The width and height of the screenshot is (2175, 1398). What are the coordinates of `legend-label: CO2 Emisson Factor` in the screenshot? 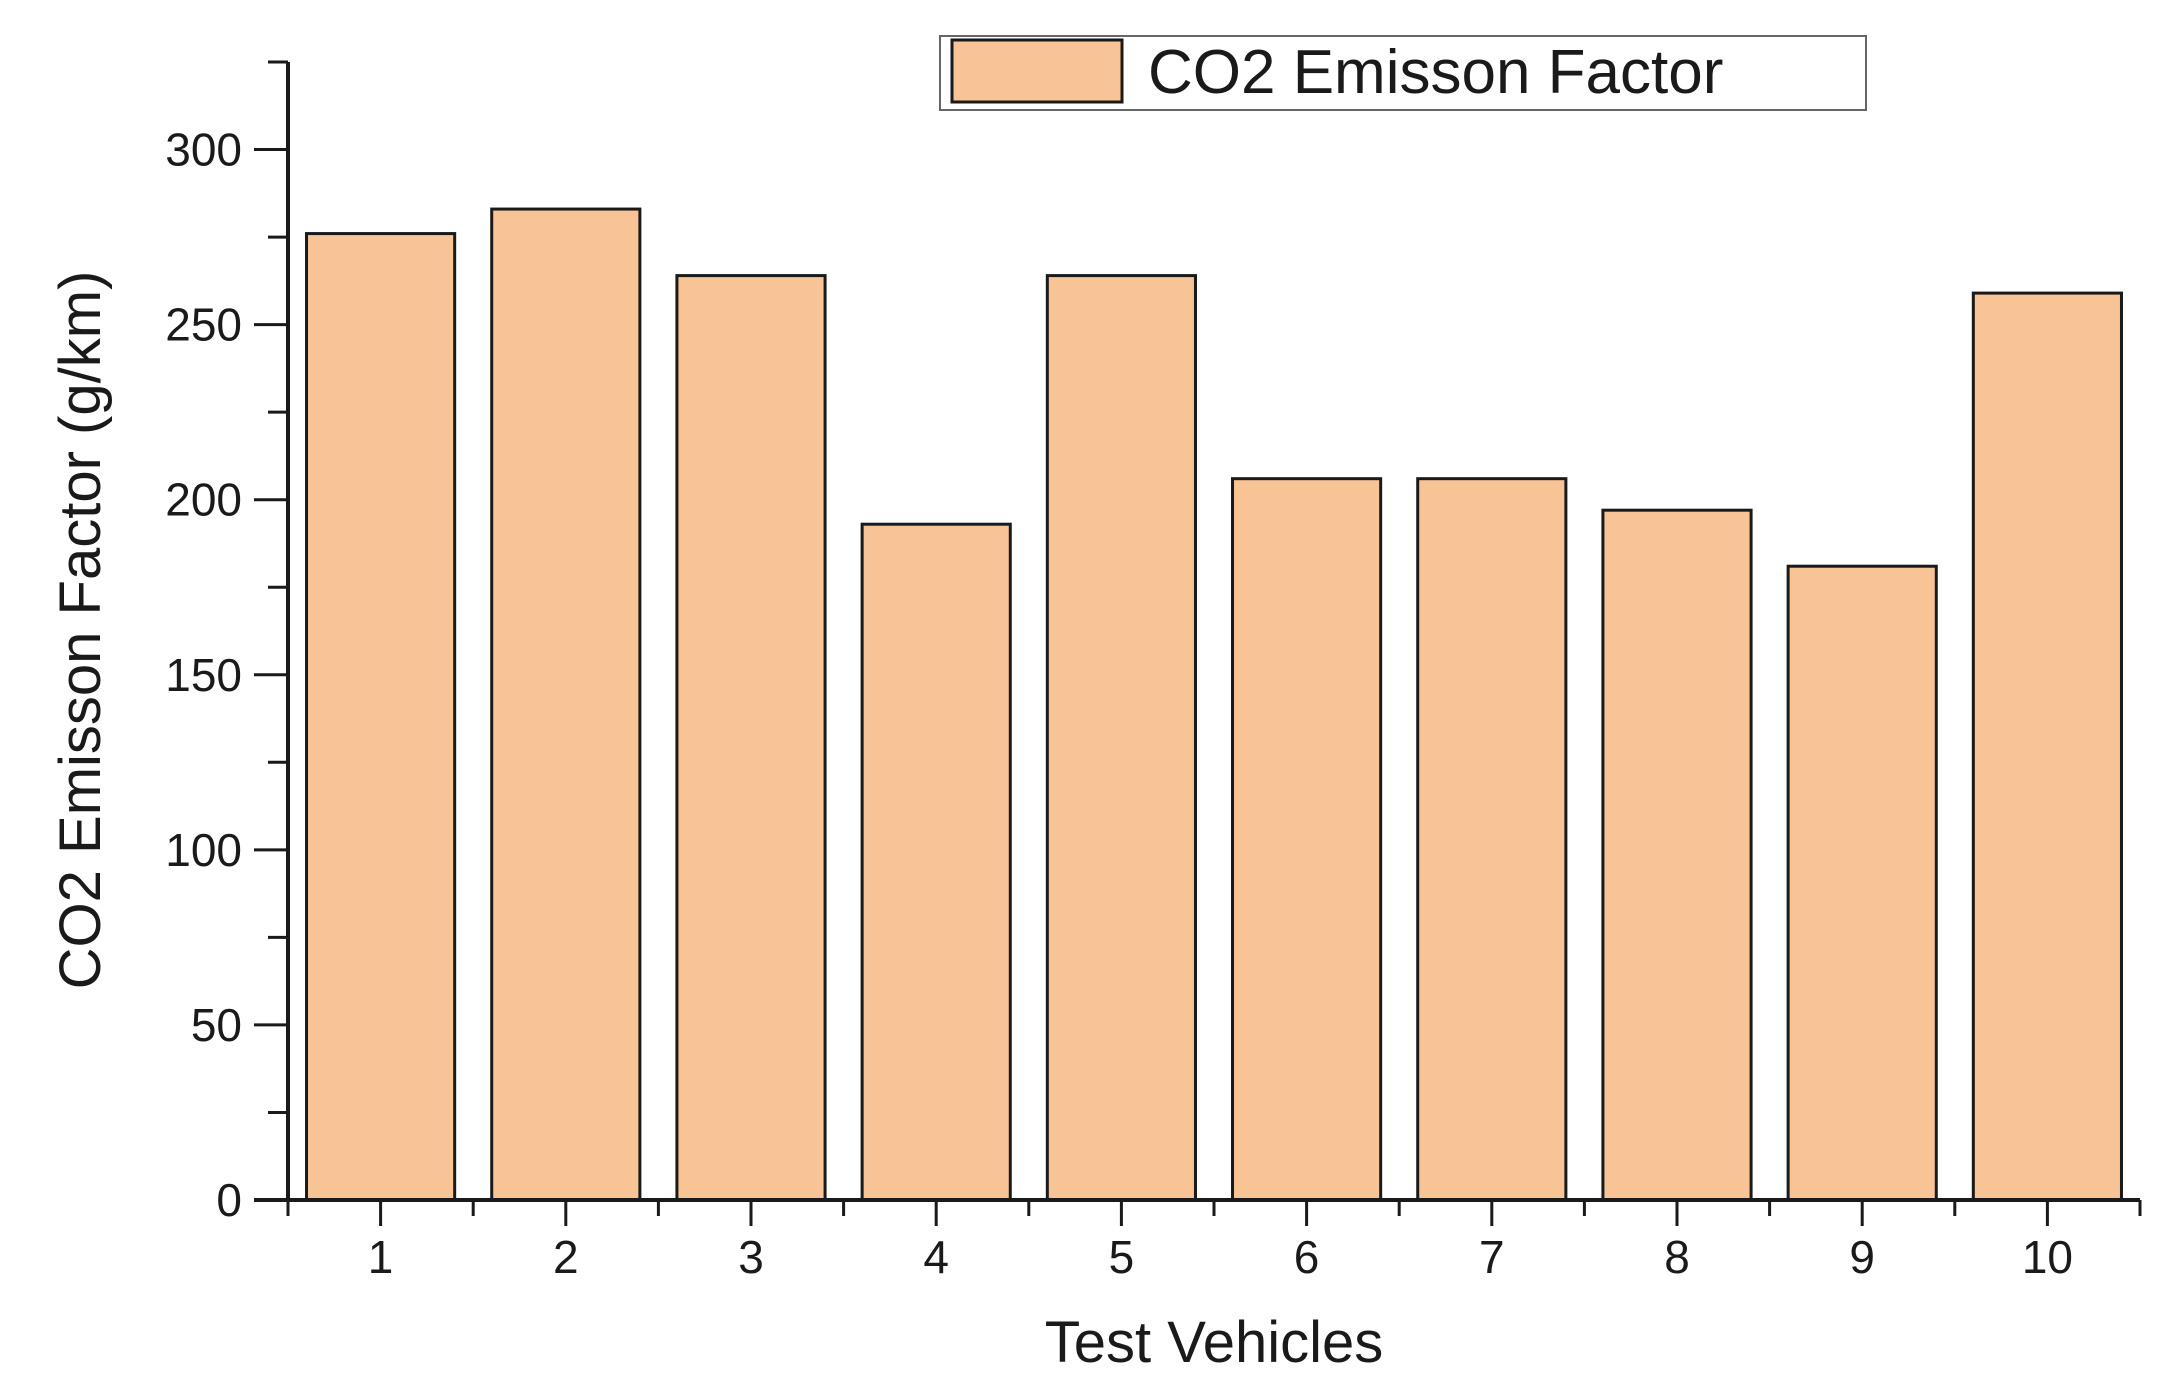 It's located at (1435, 72).